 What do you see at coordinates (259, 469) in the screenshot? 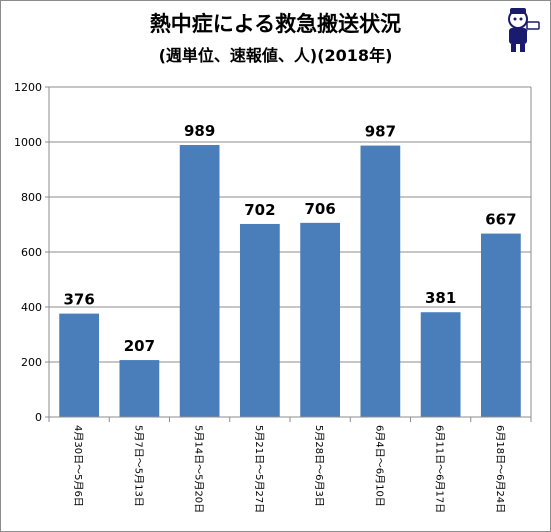
I see `x-tick-label: 5月21日～5月27日` at bounding box center [259, 469].